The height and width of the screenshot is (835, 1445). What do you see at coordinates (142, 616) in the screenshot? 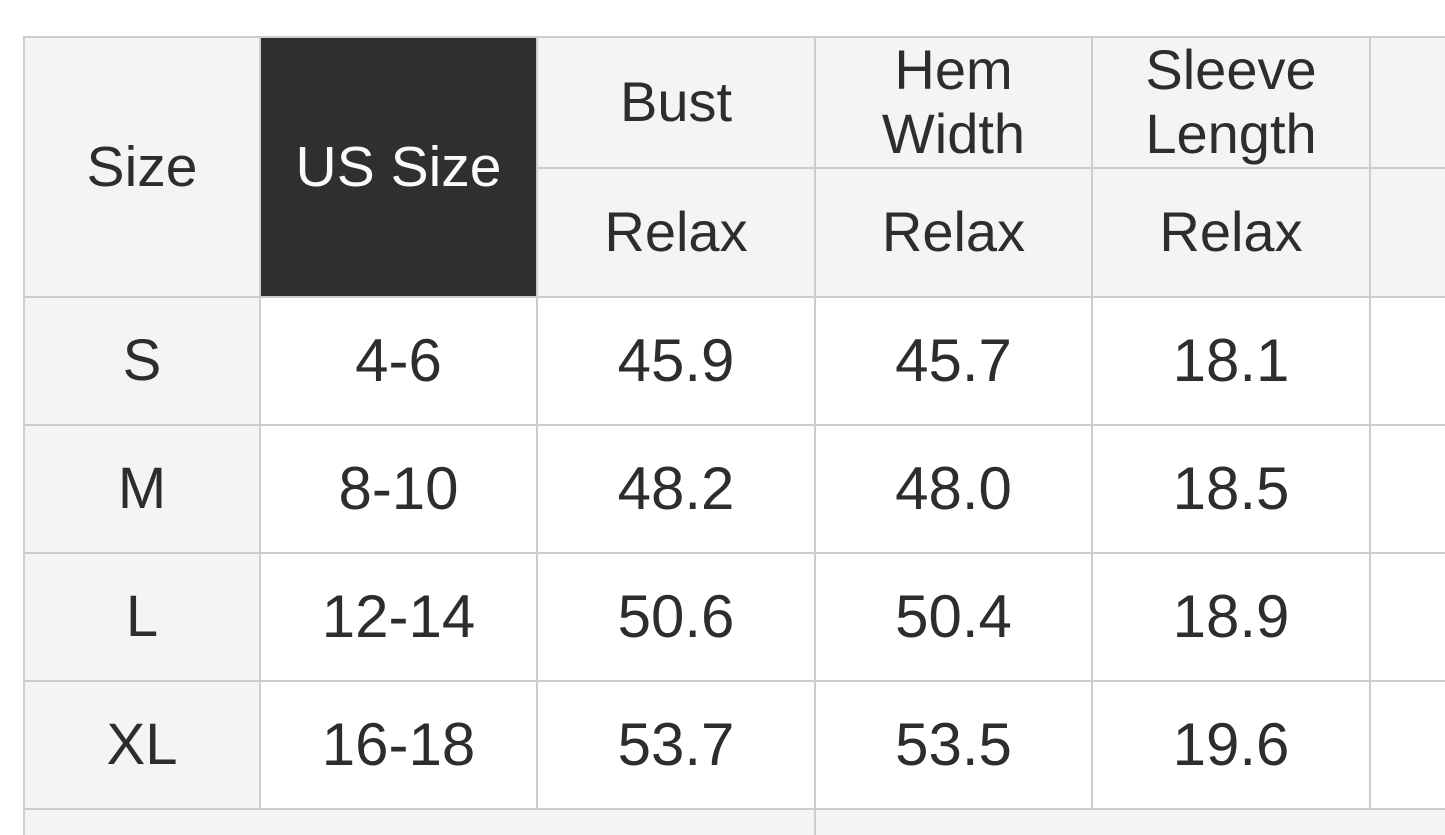
I see `size-cell: L` at bounding box center [142, 616].